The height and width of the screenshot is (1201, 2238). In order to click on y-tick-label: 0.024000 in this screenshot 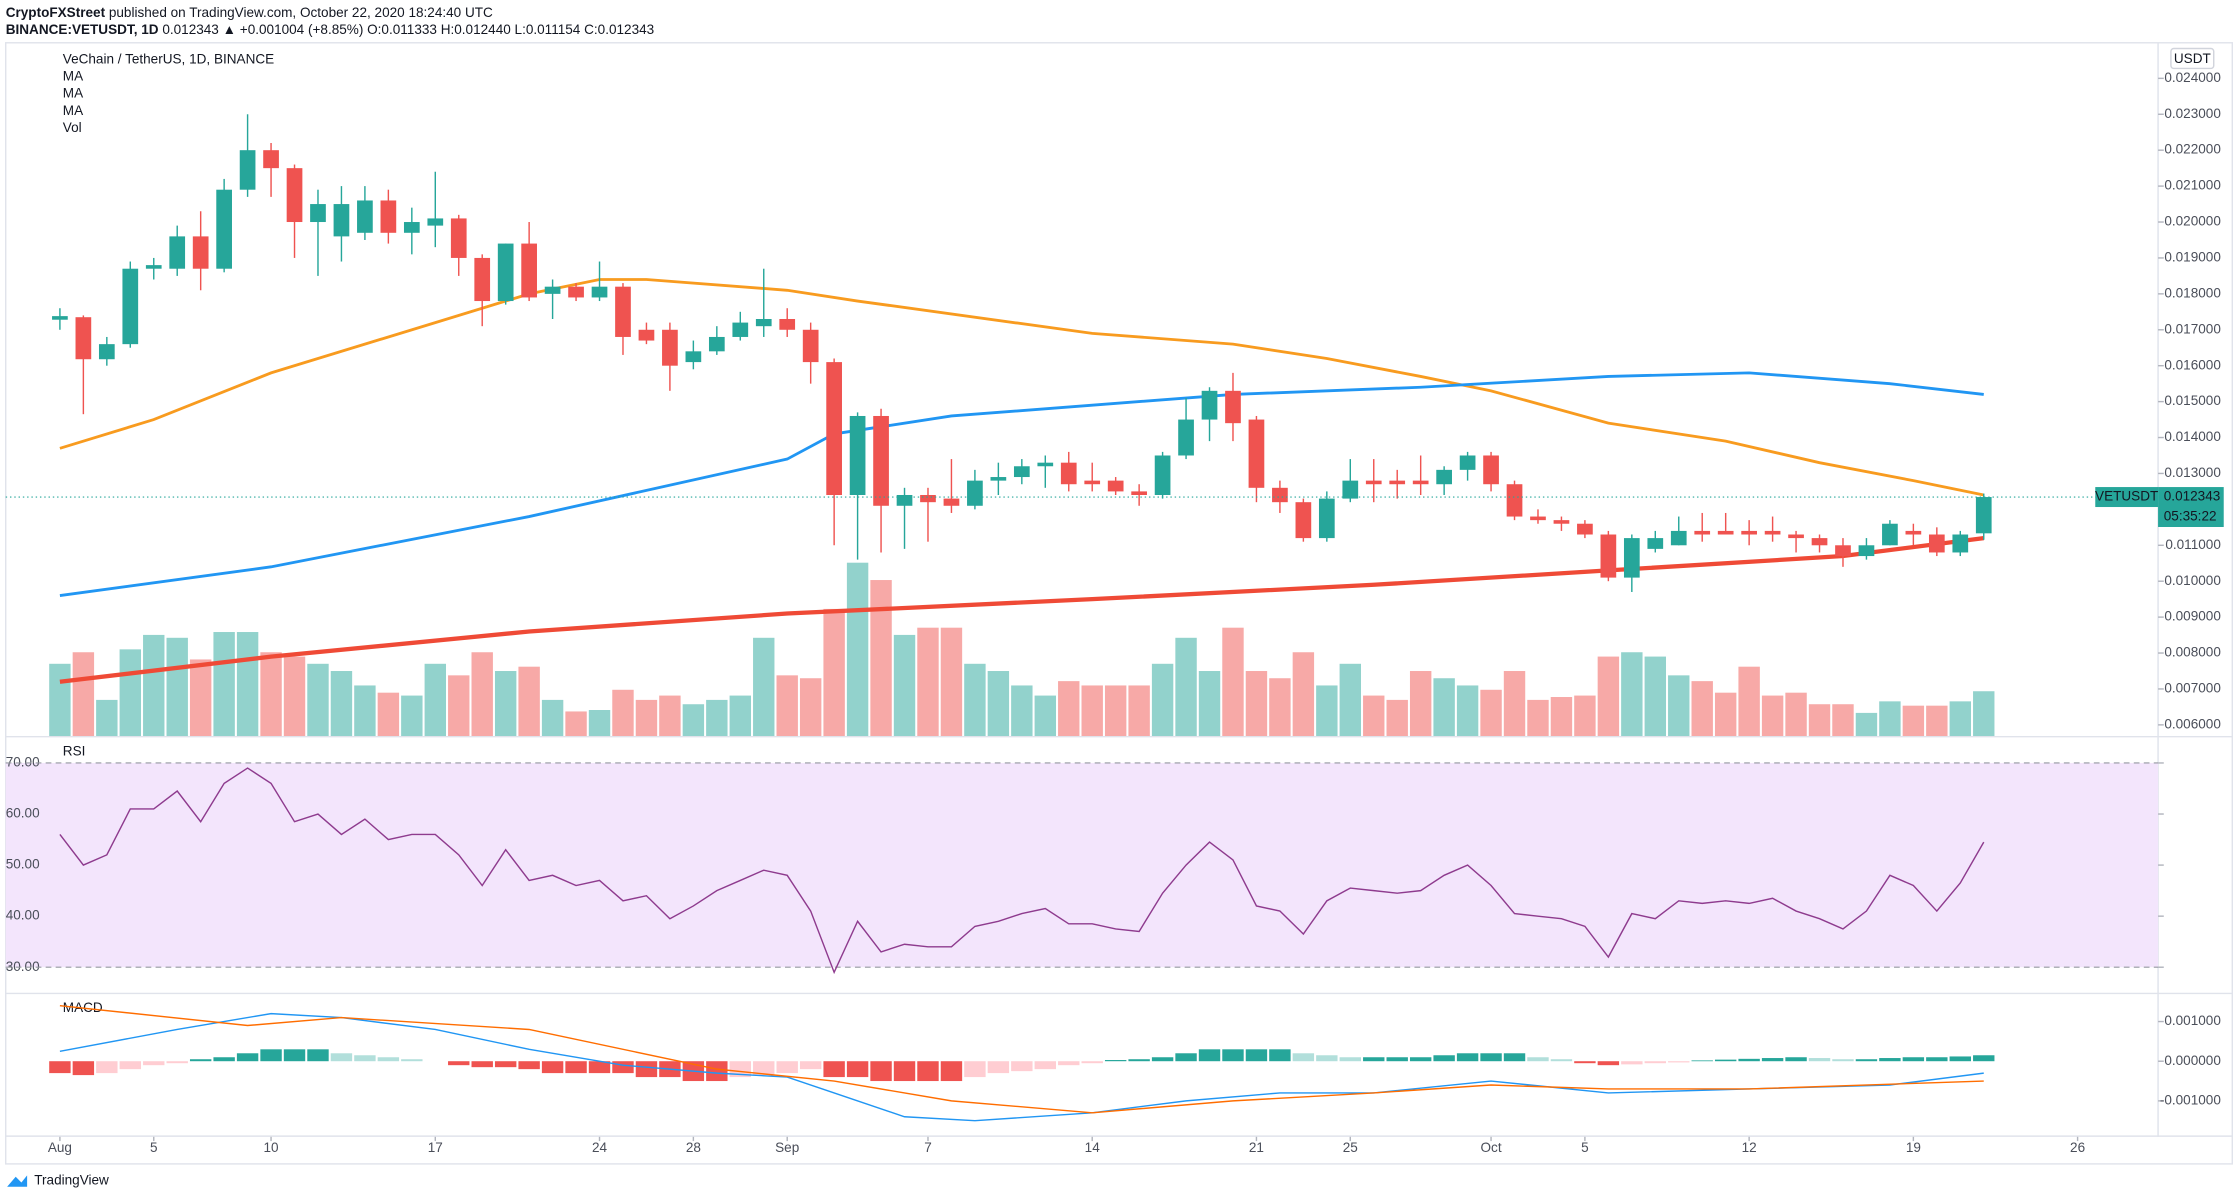, I will do `click(2192, 77)`.